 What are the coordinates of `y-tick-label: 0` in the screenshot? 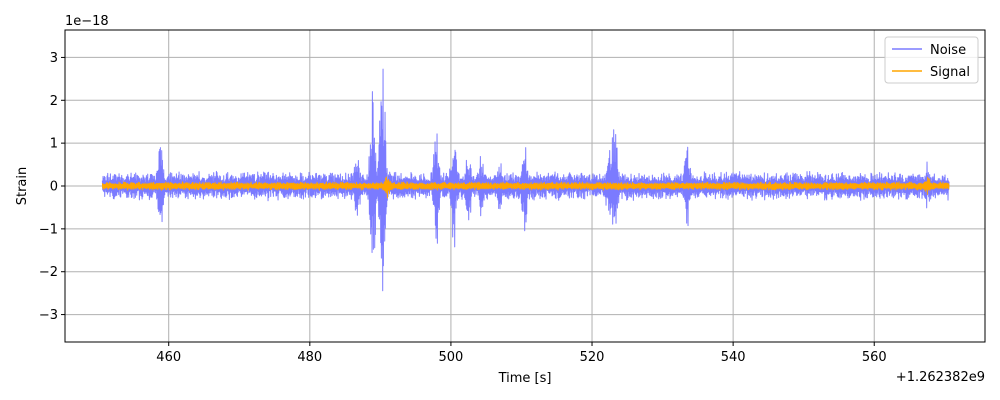 It's located at (54, 187).